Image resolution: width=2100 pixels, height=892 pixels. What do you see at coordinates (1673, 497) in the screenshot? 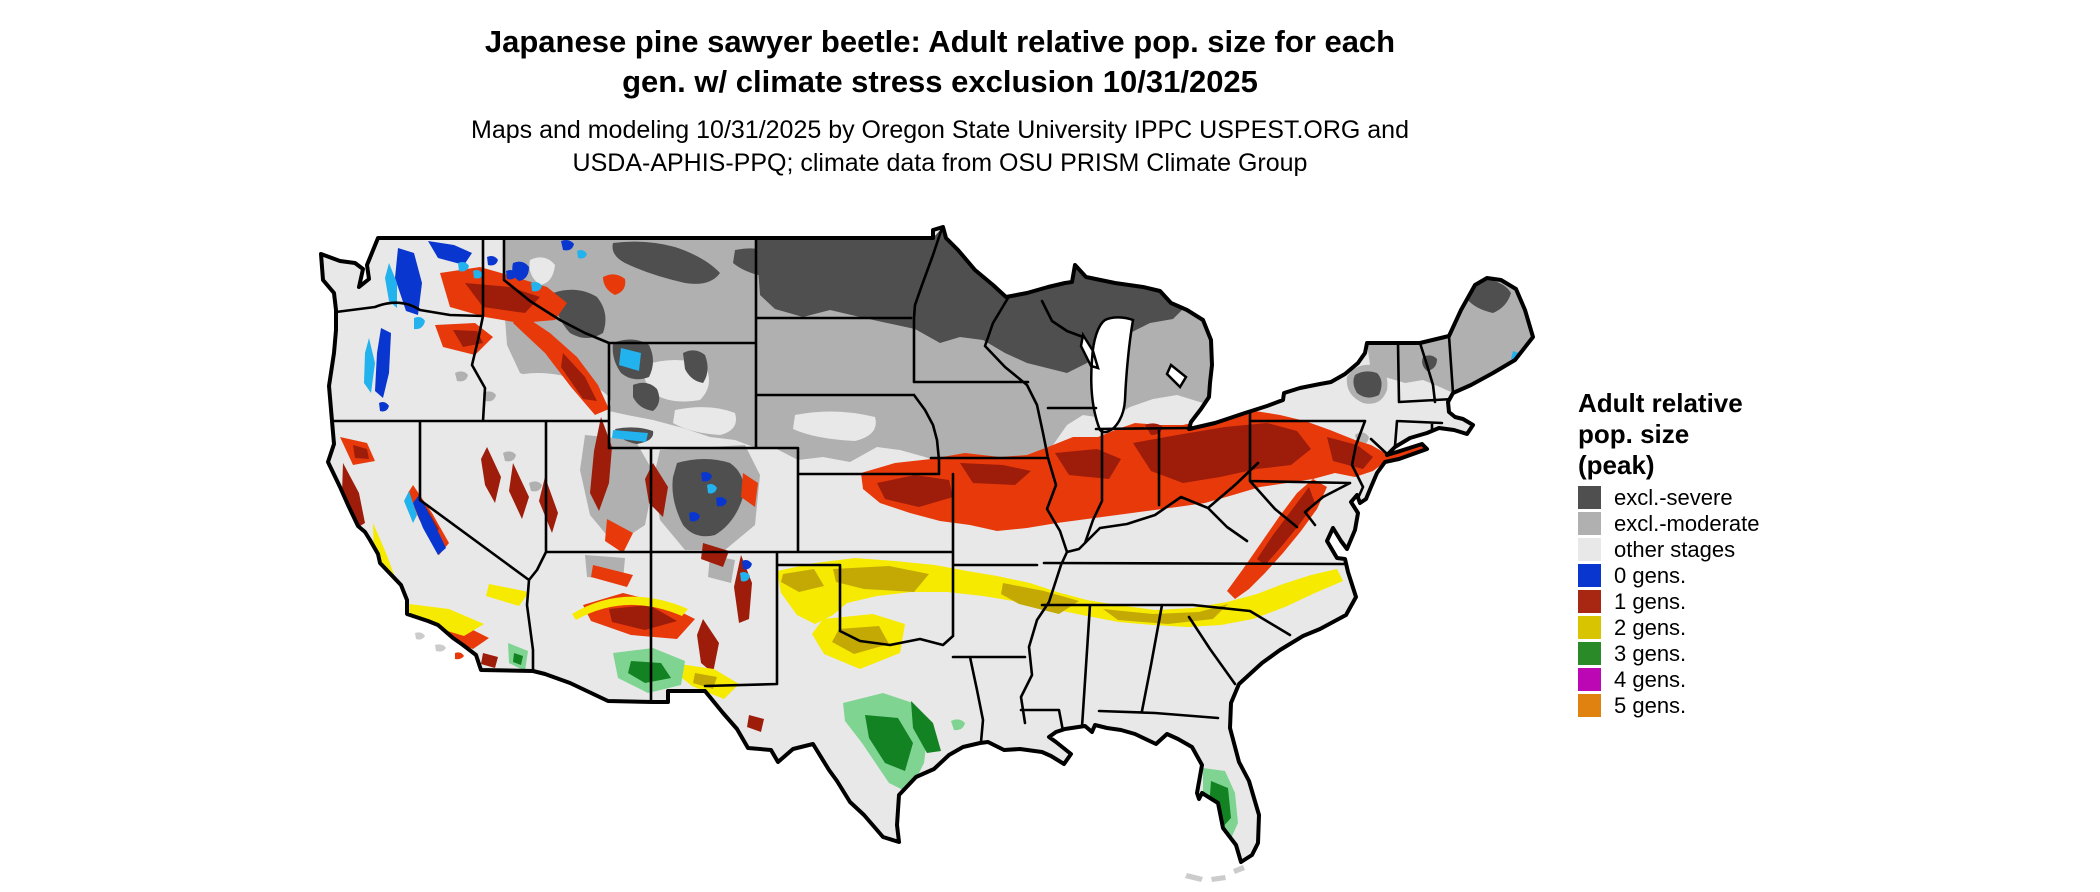
I see `legend-label-excl-severe: excl.-severe` at bounding box center [1673, 497].